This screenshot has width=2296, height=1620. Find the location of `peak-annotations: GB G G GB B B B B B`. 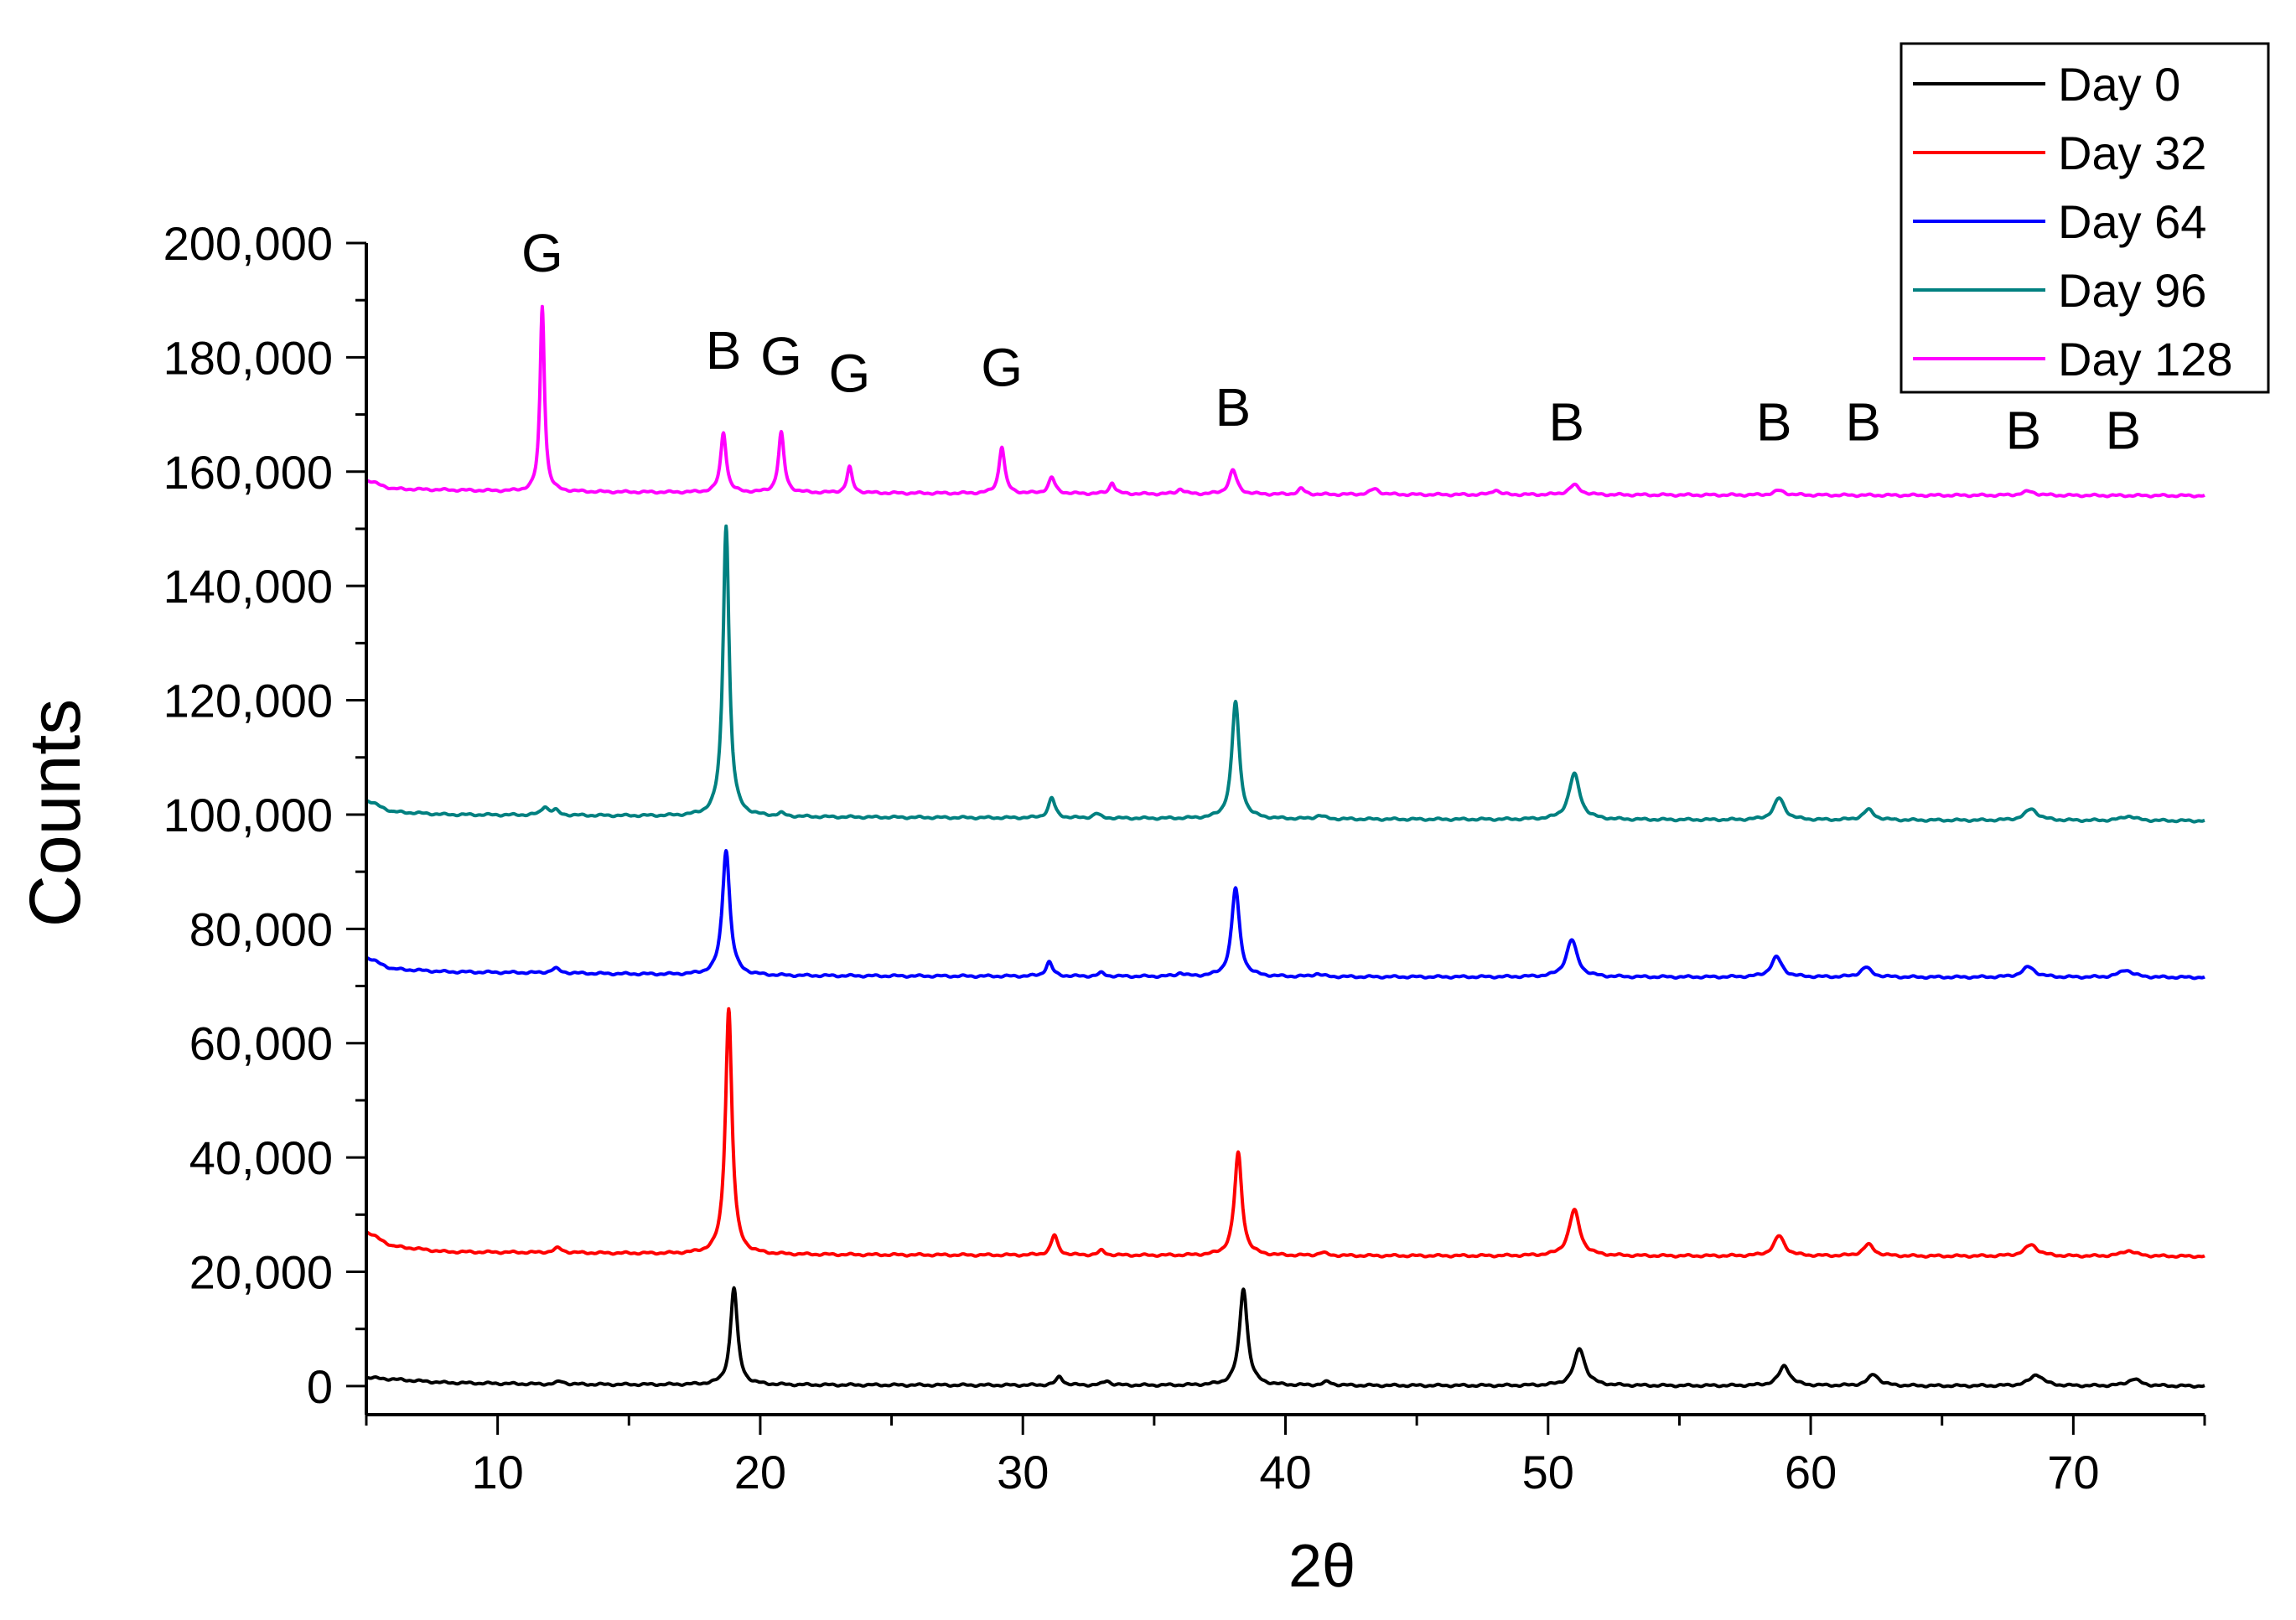

peak-annotations: GB G G GB B B B B B is located at coordinates (1331, 342).